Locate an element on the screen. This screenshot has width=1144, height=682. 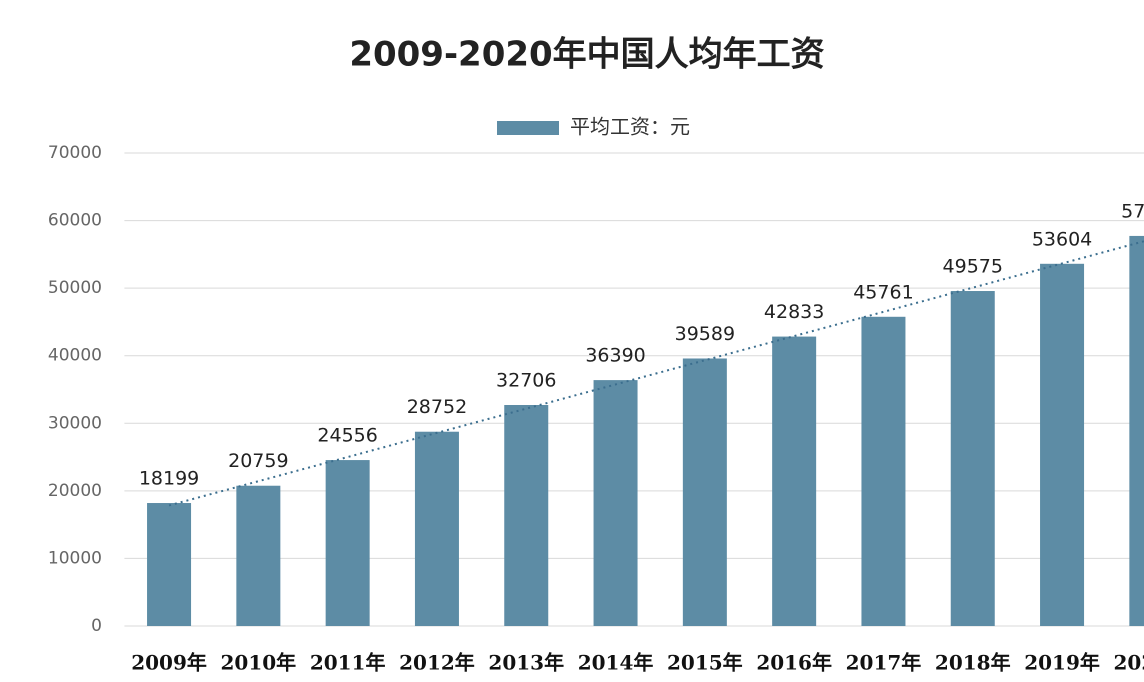
x-tick-label: 2012年 is located at coordinates (437, 663).